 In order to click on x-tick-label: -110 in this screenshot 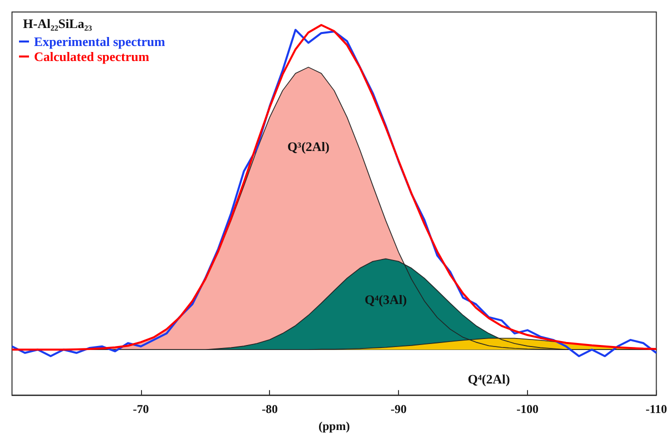, I will do `click(657, 409)`.